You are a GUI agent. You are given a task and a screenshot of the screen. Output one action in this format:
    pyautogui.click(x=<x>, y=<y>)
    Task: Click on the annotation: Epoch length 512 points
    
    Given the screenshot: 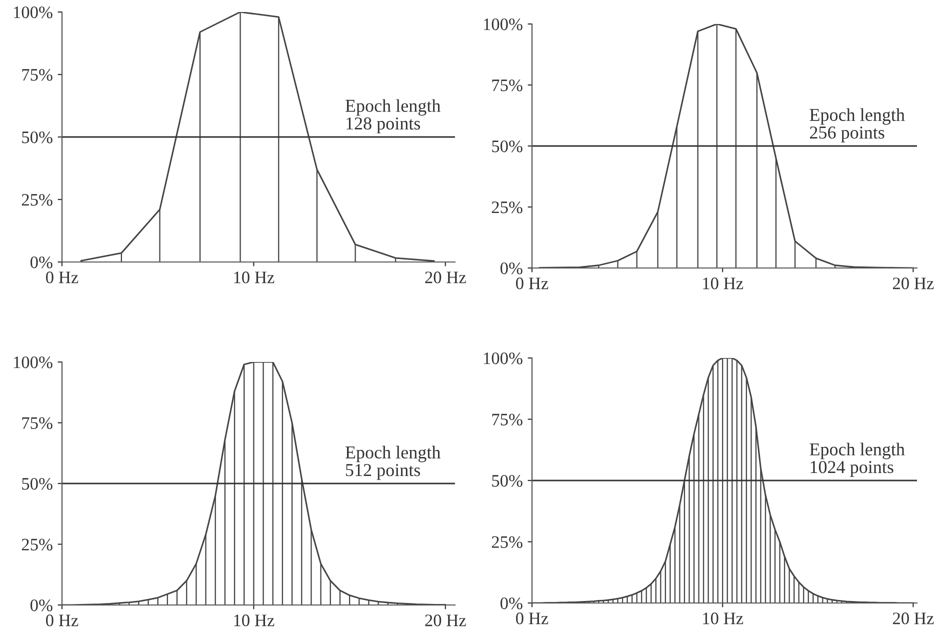 What is the action you would take?
    pyautogui.click(x=392, y=463)
    